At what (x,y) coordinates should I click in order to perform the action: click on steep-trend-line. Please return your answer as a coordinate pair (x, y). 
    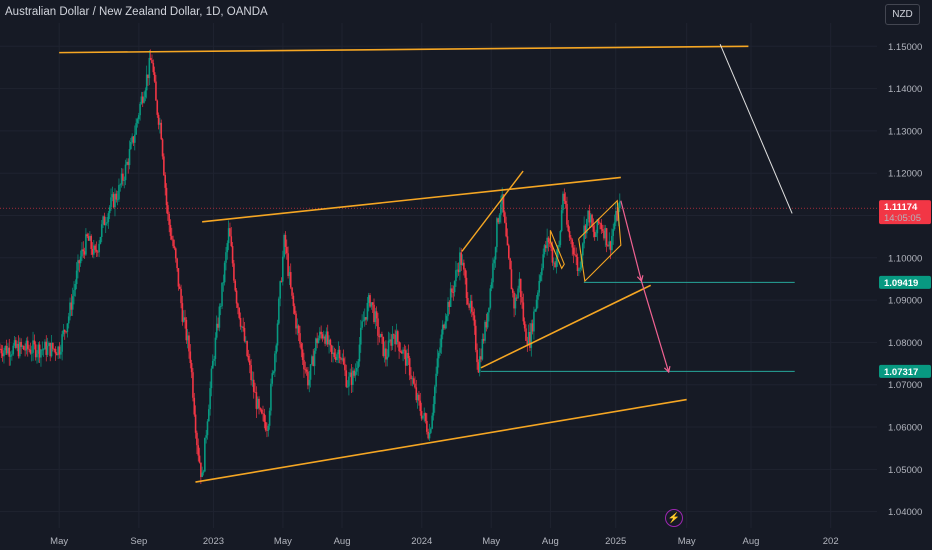
    Looking at the image, I should click on (492, 211).